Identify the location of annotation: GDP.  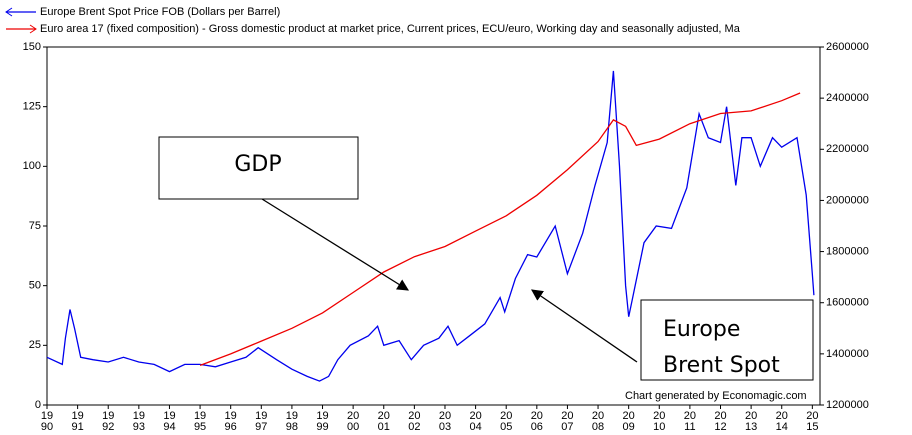
(257, 164).